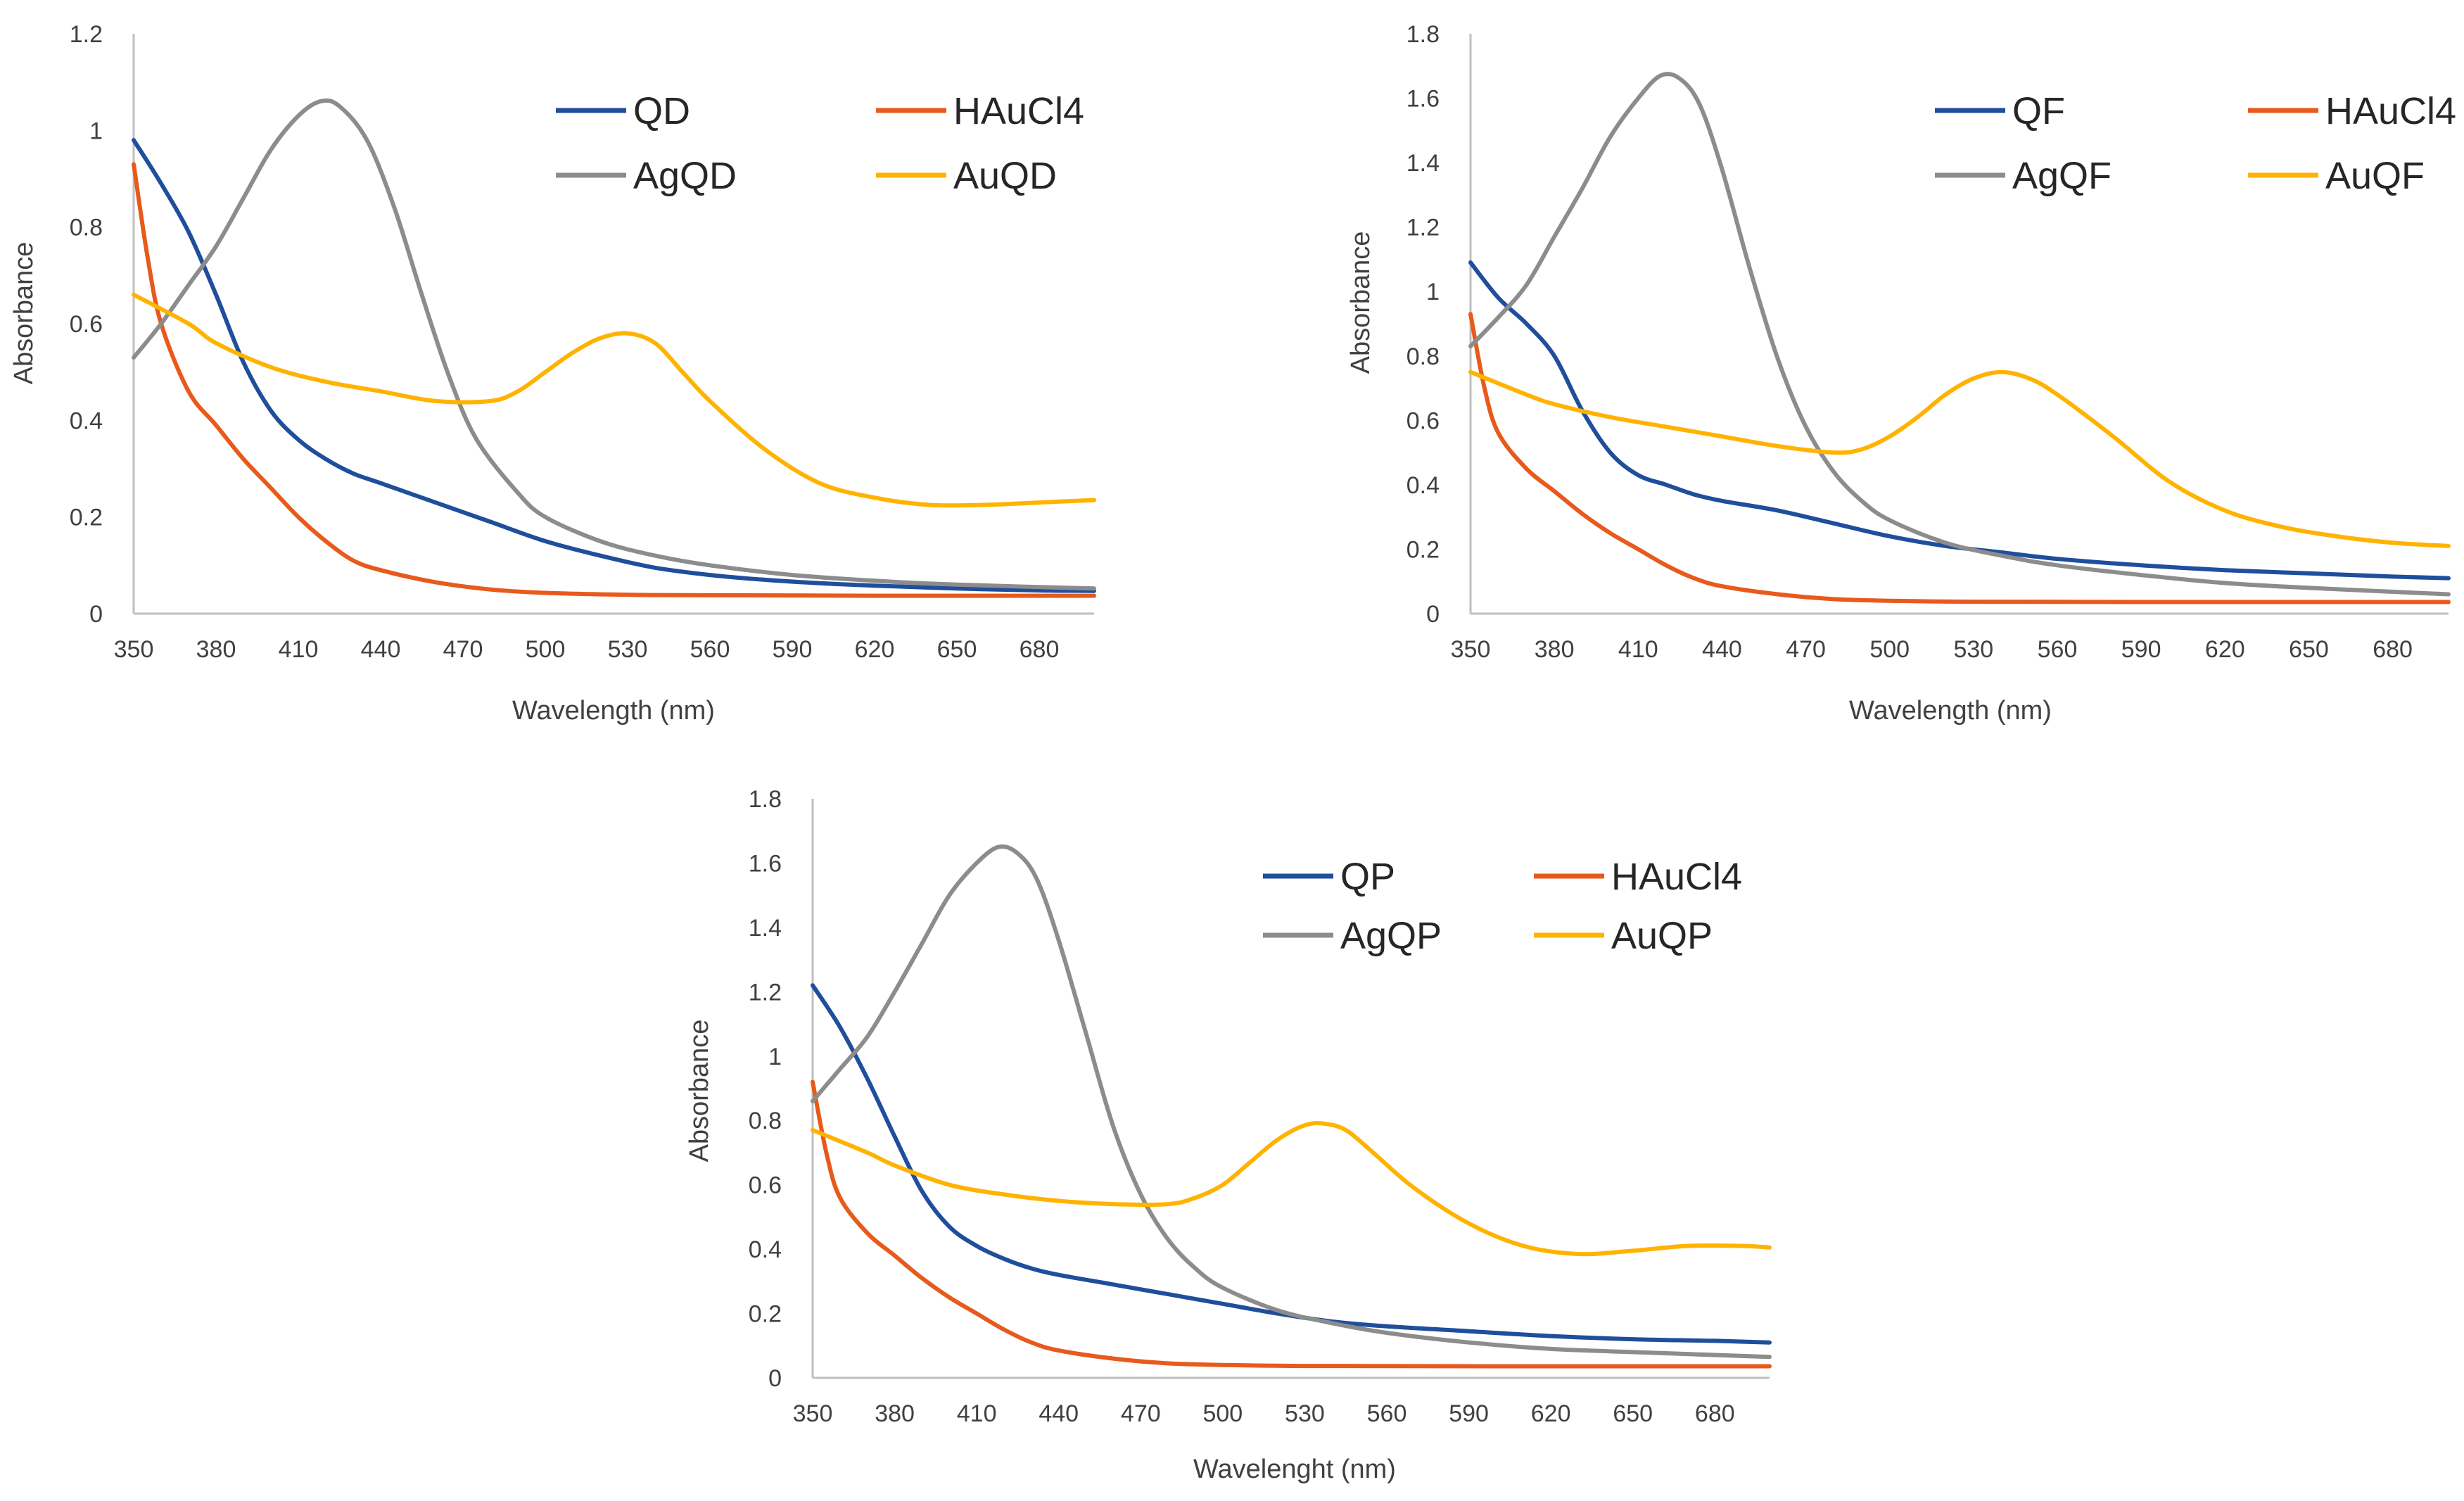  I want to click on legend-label-qf: QF, so click(2039, 111).